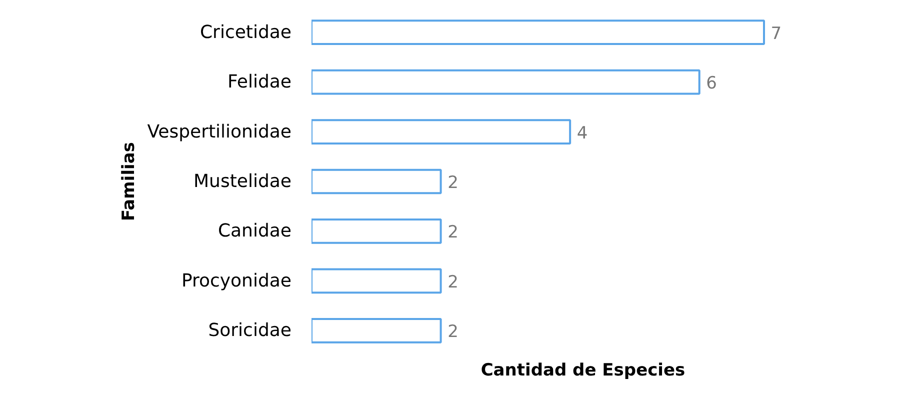 The width and height of the screenshot is (914, 400). Describe the element at coordinates (776, 34) in the screenshot. I see `data-label: 7` at that location.